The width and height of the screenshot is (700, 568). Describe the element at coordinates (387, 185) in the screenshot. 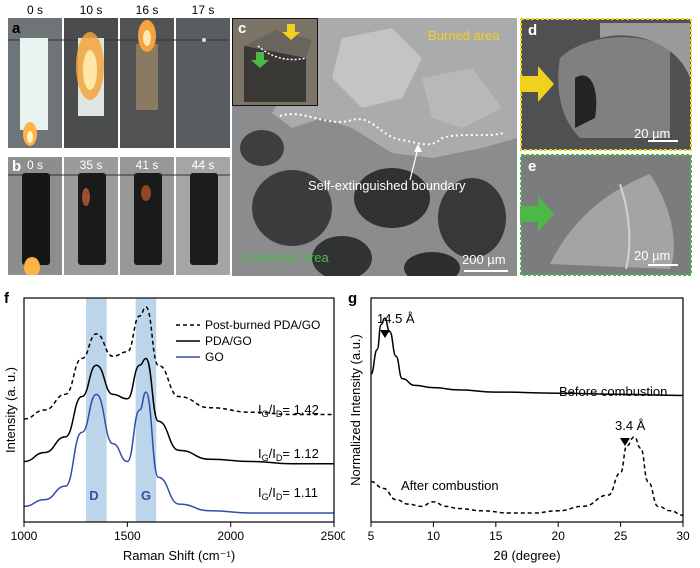

I see `boundary-label: Self-extinguished boundary` at that location.